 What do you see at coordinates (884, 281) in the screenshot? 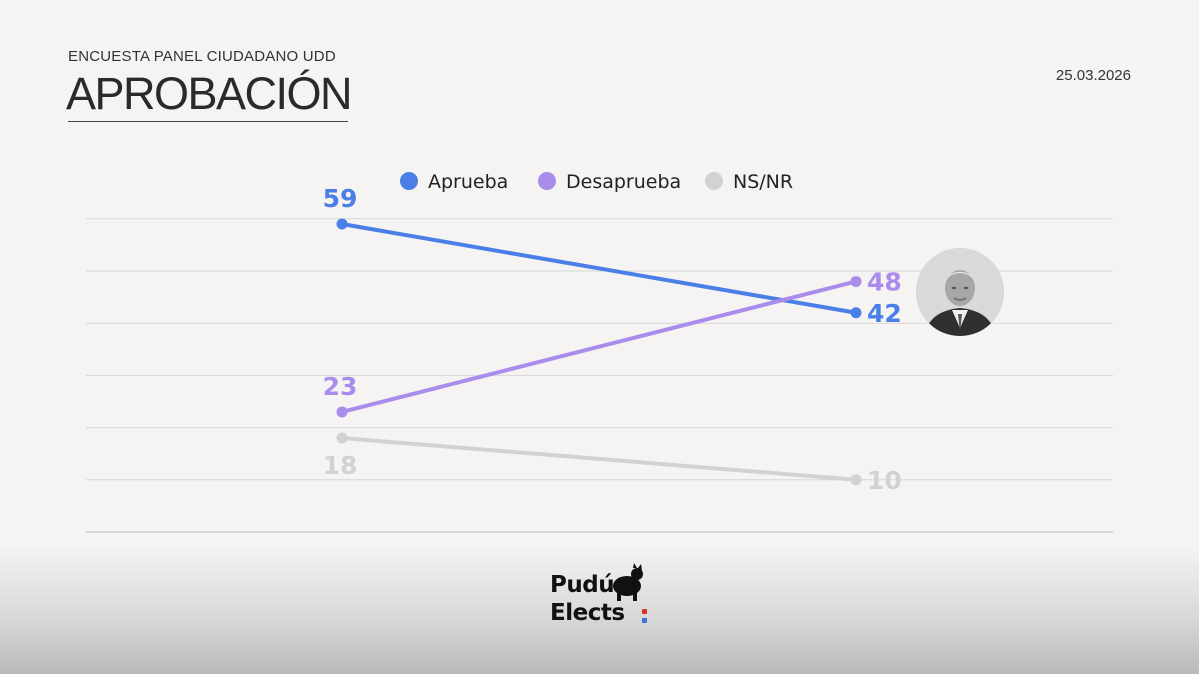
I see `data-label: 48` at bounding box center [884, 281].